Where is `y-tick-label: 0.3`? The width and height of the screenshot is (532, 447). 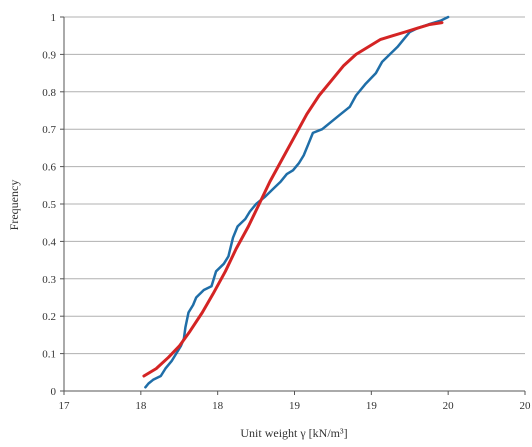 y-tick-label: 0.3 is located at coordinates (49, 280).